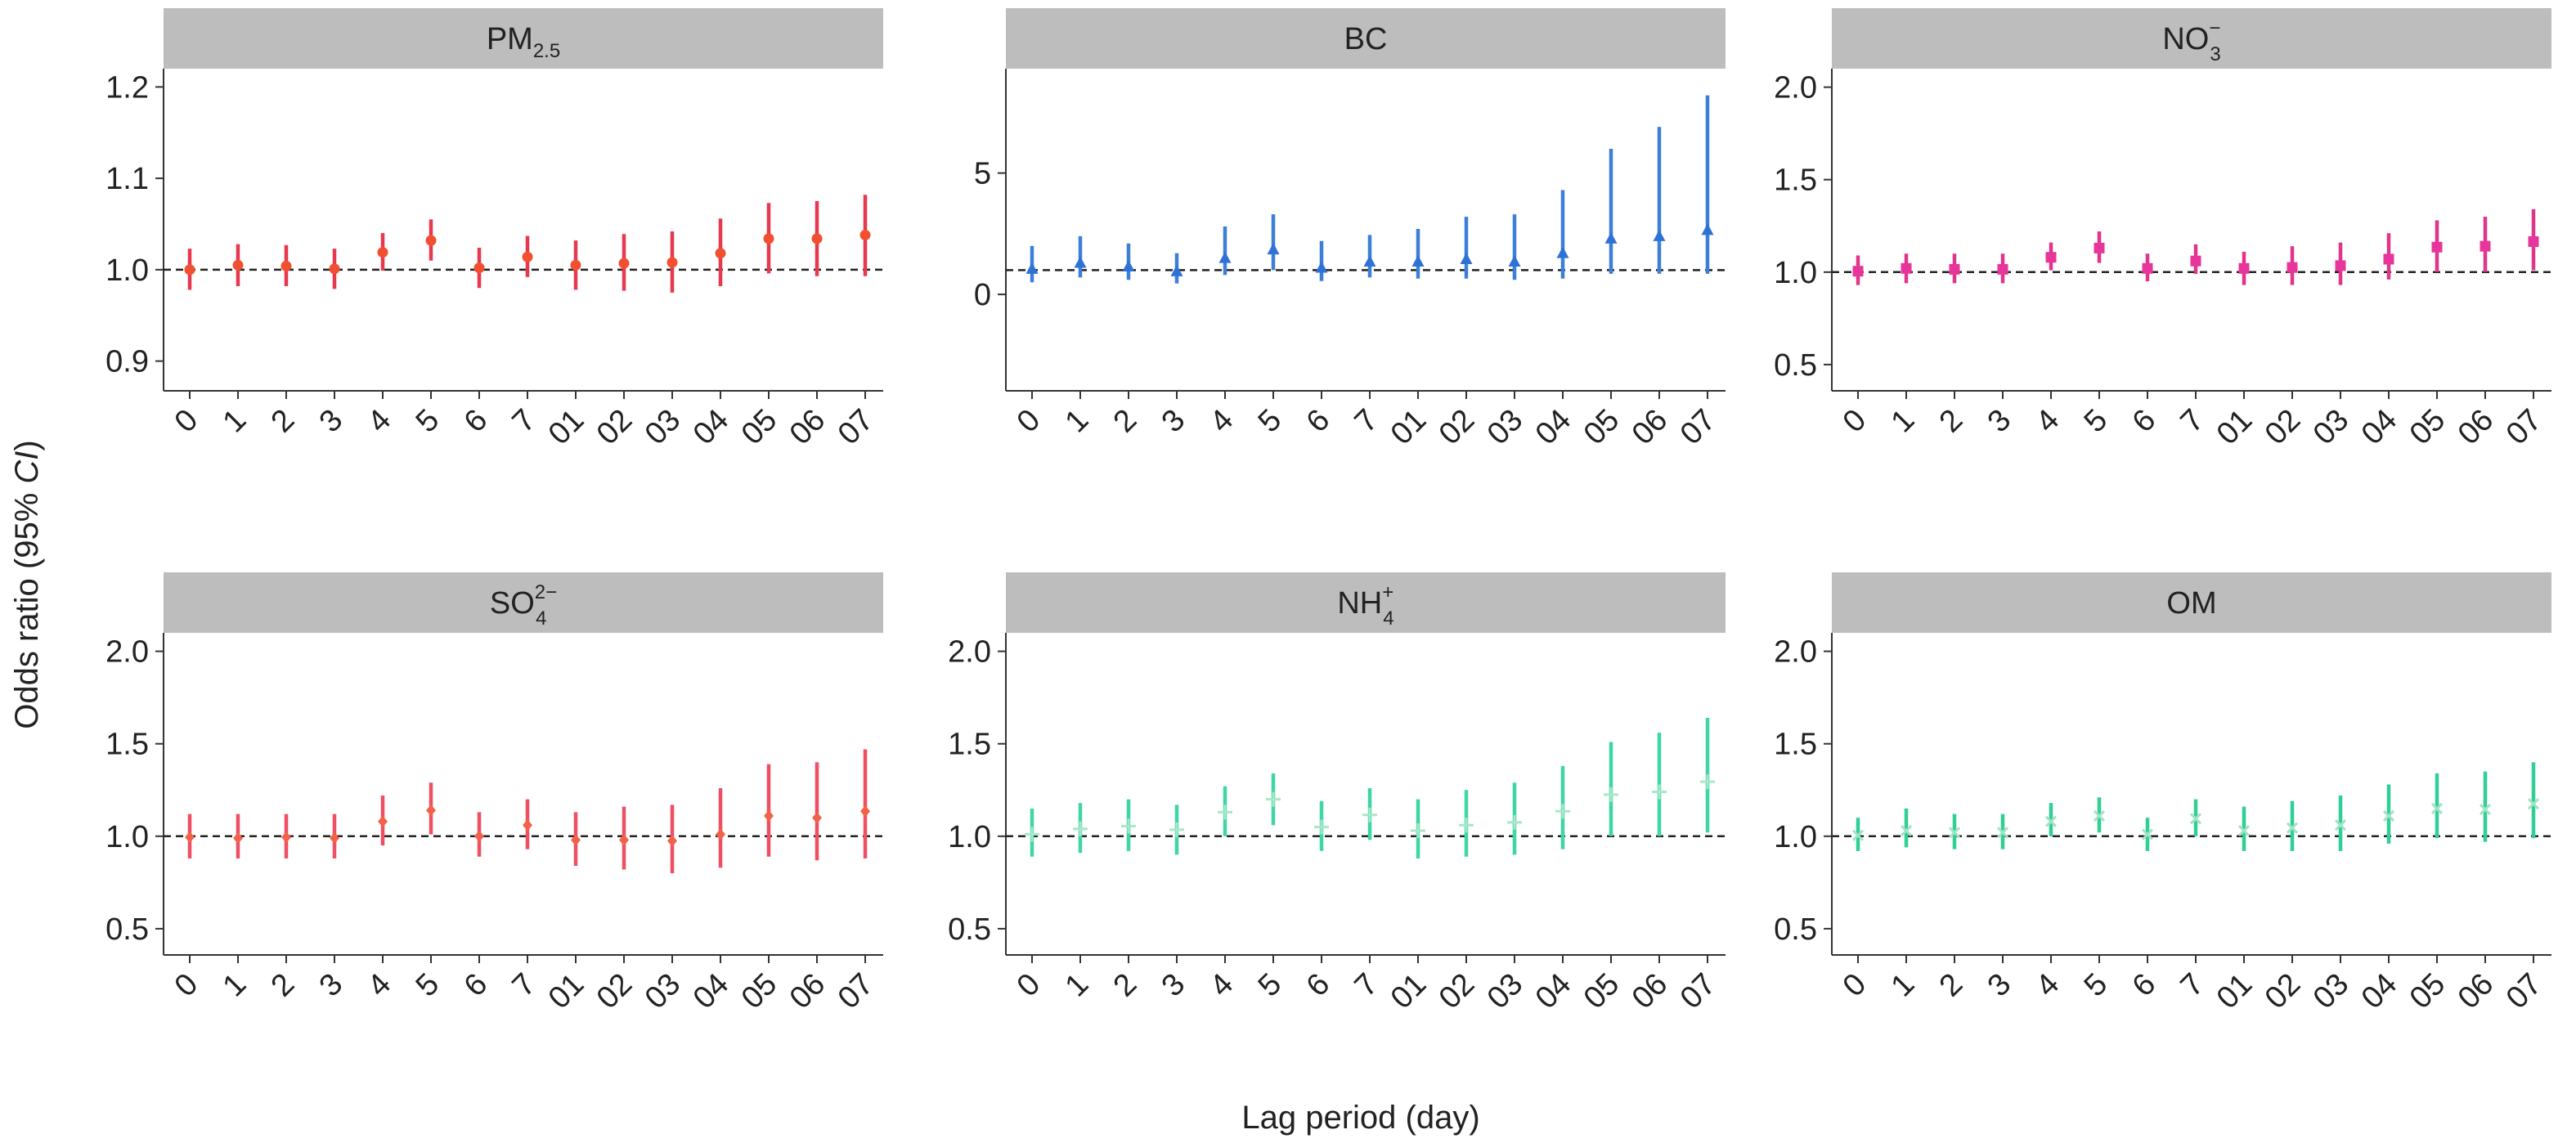 The width and height of the screenshot is (2576, 1143). Describe the element at coordinates (1796, 745) in the screenshot. I see `y-tick-label: 1.5` at that location.